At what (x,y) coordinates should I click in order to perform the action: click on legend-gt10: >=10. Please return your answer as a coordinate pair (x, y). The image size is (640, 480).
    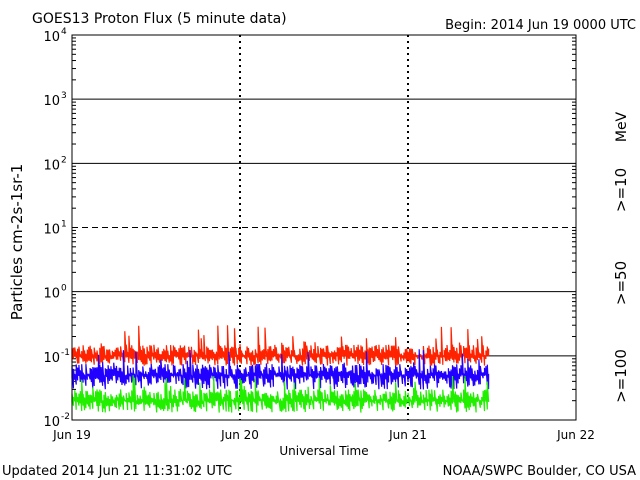
    Looking at the image, I should click on (621, 190).